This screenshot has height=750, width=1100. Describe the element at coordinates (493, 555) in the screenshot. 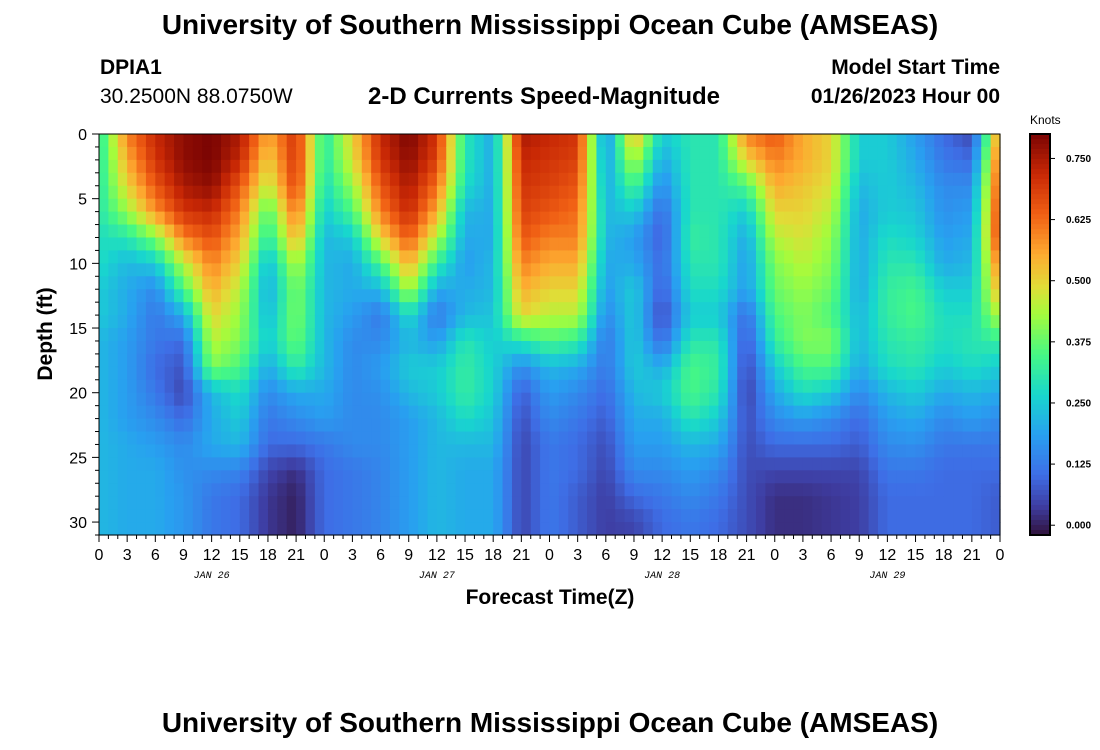

I see `x-tick-label: 18` at that location.